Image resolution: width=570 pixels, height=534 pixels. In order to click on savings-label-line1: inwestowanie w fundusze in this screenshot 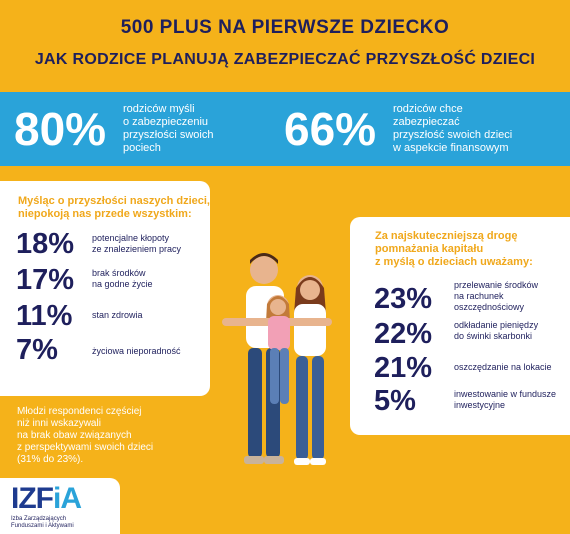, I will do `click(505, 394)`.